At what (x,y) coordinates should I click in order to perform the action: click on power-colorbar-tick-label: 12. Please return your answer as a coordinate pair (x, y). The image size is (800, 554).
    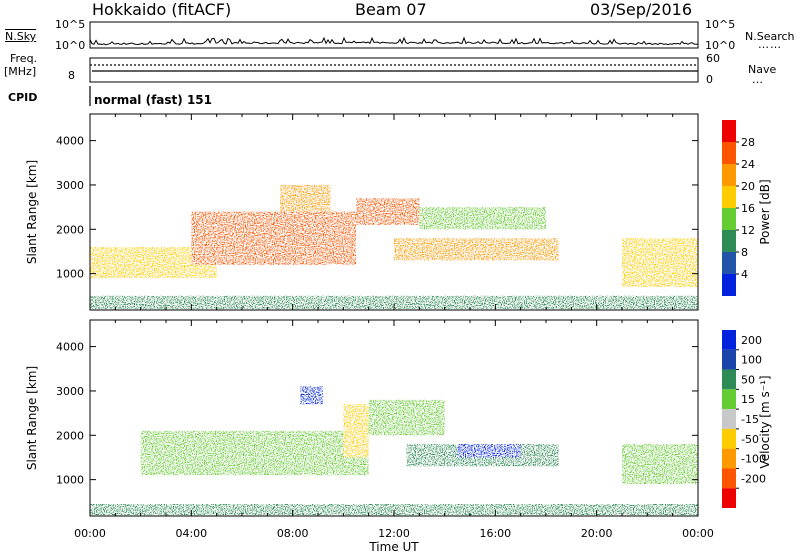
    Looking at the image, I should click on (748, 230).